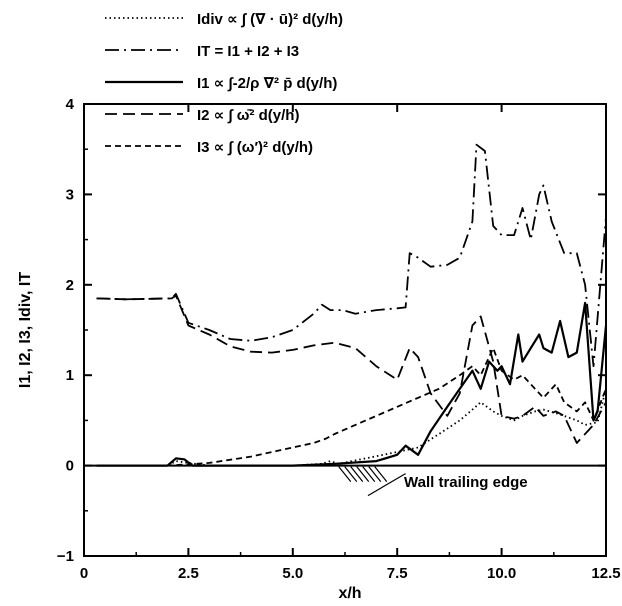 This screenshot has width=622, height=606. I want to click on legend-label: I2 ∝ ∫ ω̄² d(y/h), so click(248, 115).